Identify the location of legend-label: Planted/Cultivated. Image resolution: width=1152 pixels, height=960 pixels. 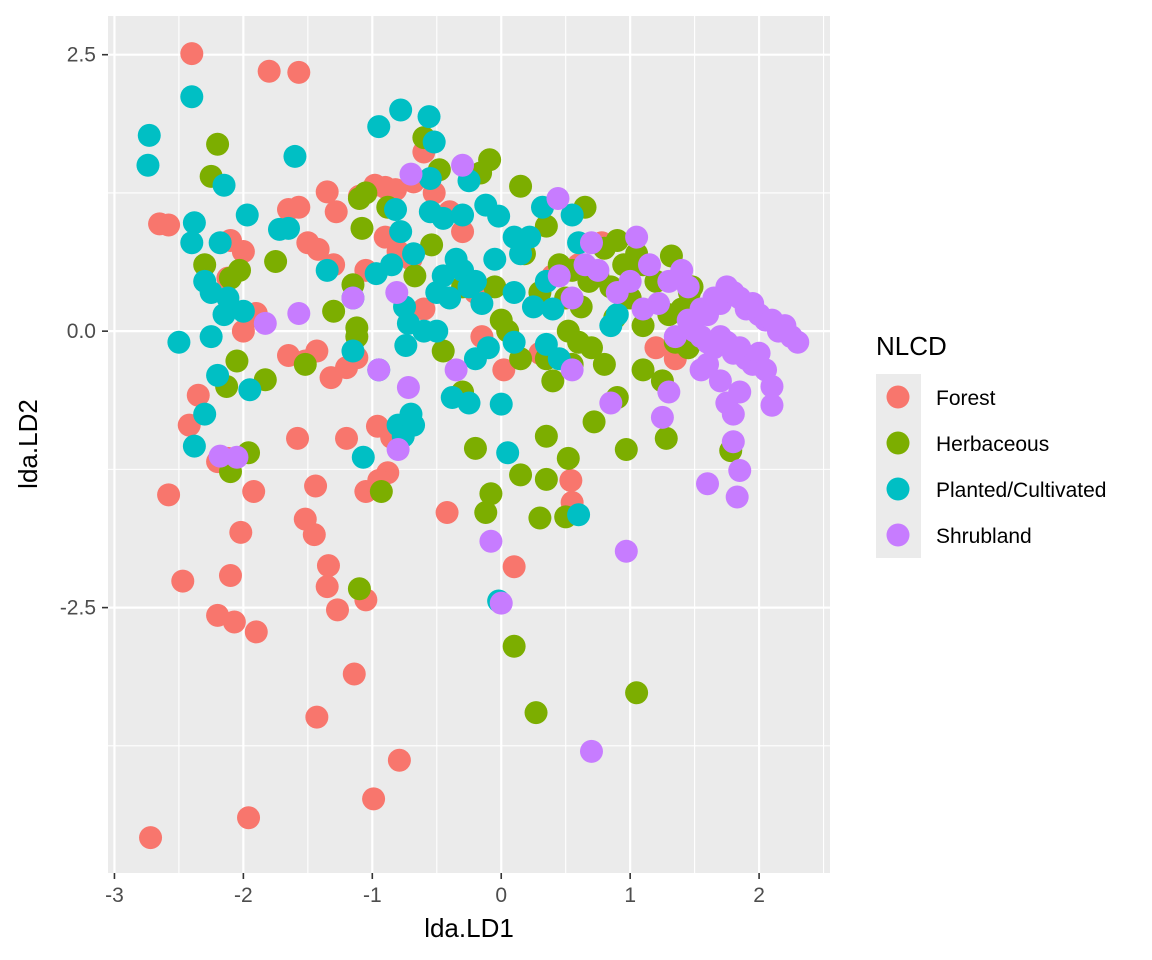
(1021, 490).